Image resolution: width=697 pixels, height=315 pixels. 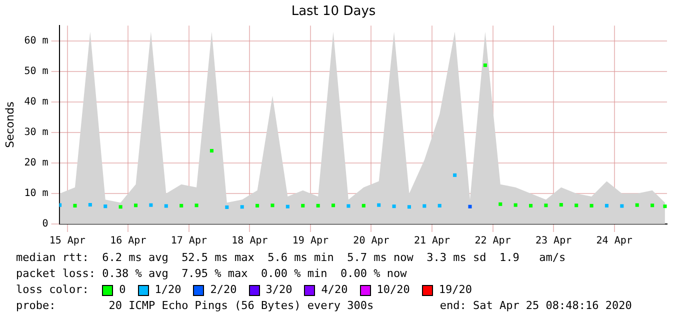 What do you see at coordinates (614, 241) in the screenshot?
I see `x-tick-label: 24 Apr` at bounding box center [614, 241].